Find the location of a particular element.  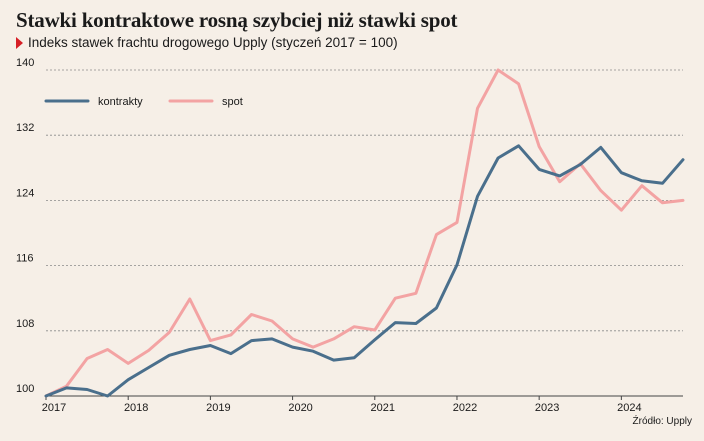

x-tick-label: 2023 is located at coordinates (547, 408).